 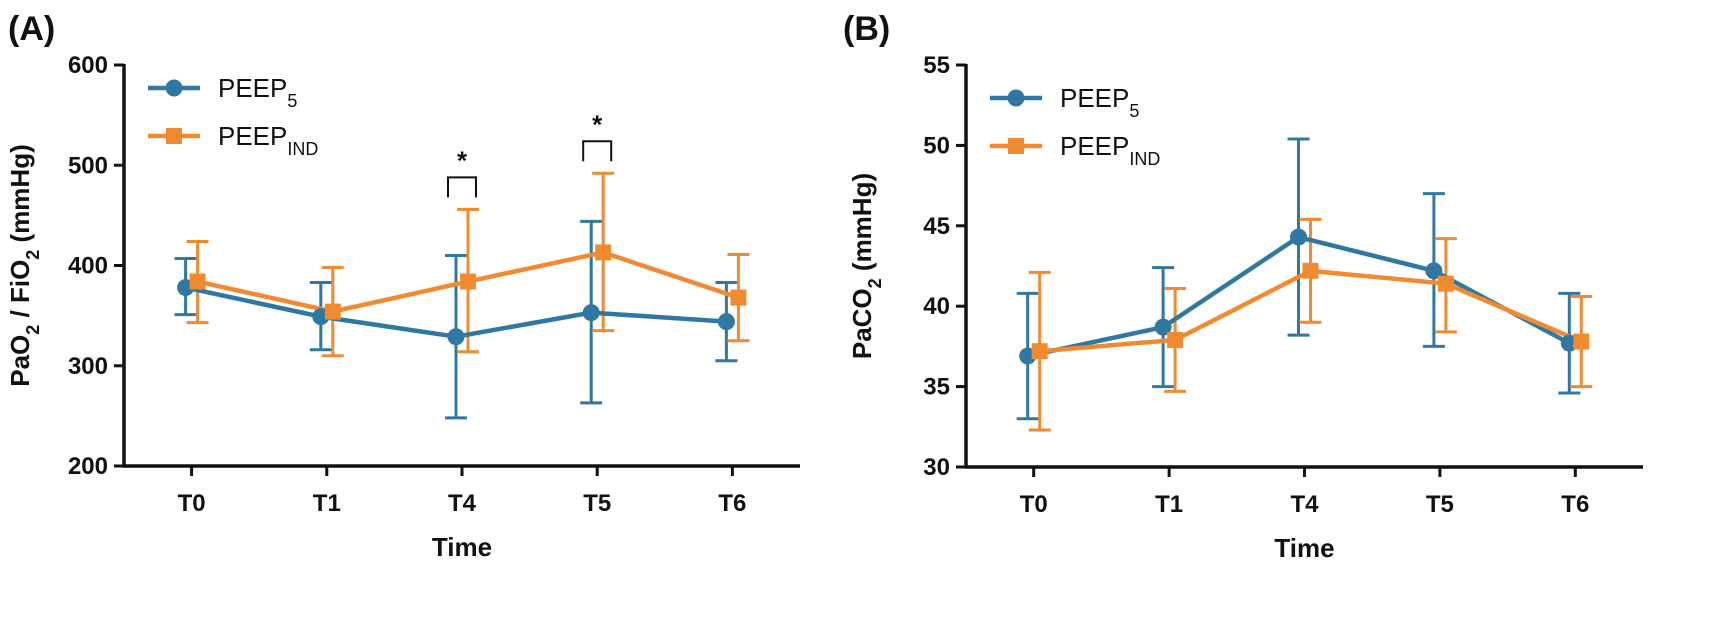 I want to click on panel-b-x-tick-label: T0, so click(x=1034, y=504).